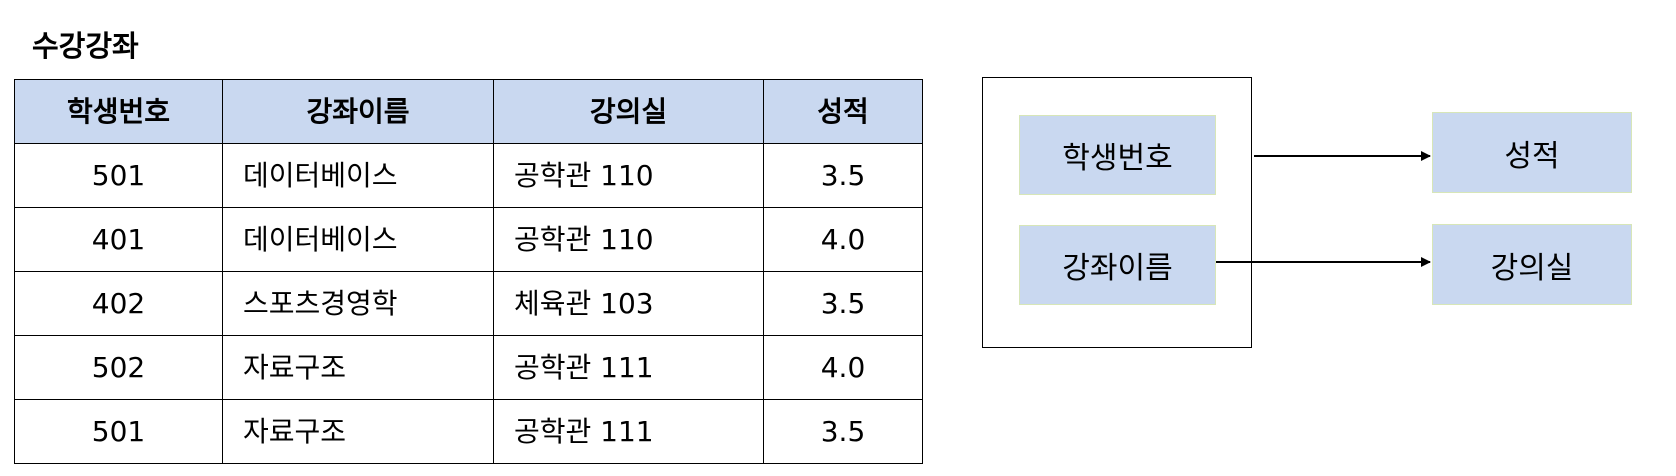  I want to click on column-header-student-id: 학생번호, so click(118, 111).